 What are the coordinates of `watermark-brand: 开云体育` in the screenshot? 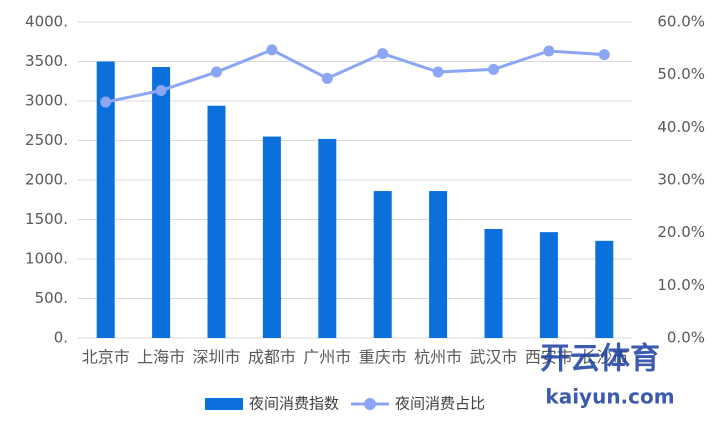 It's located at (600, 359).